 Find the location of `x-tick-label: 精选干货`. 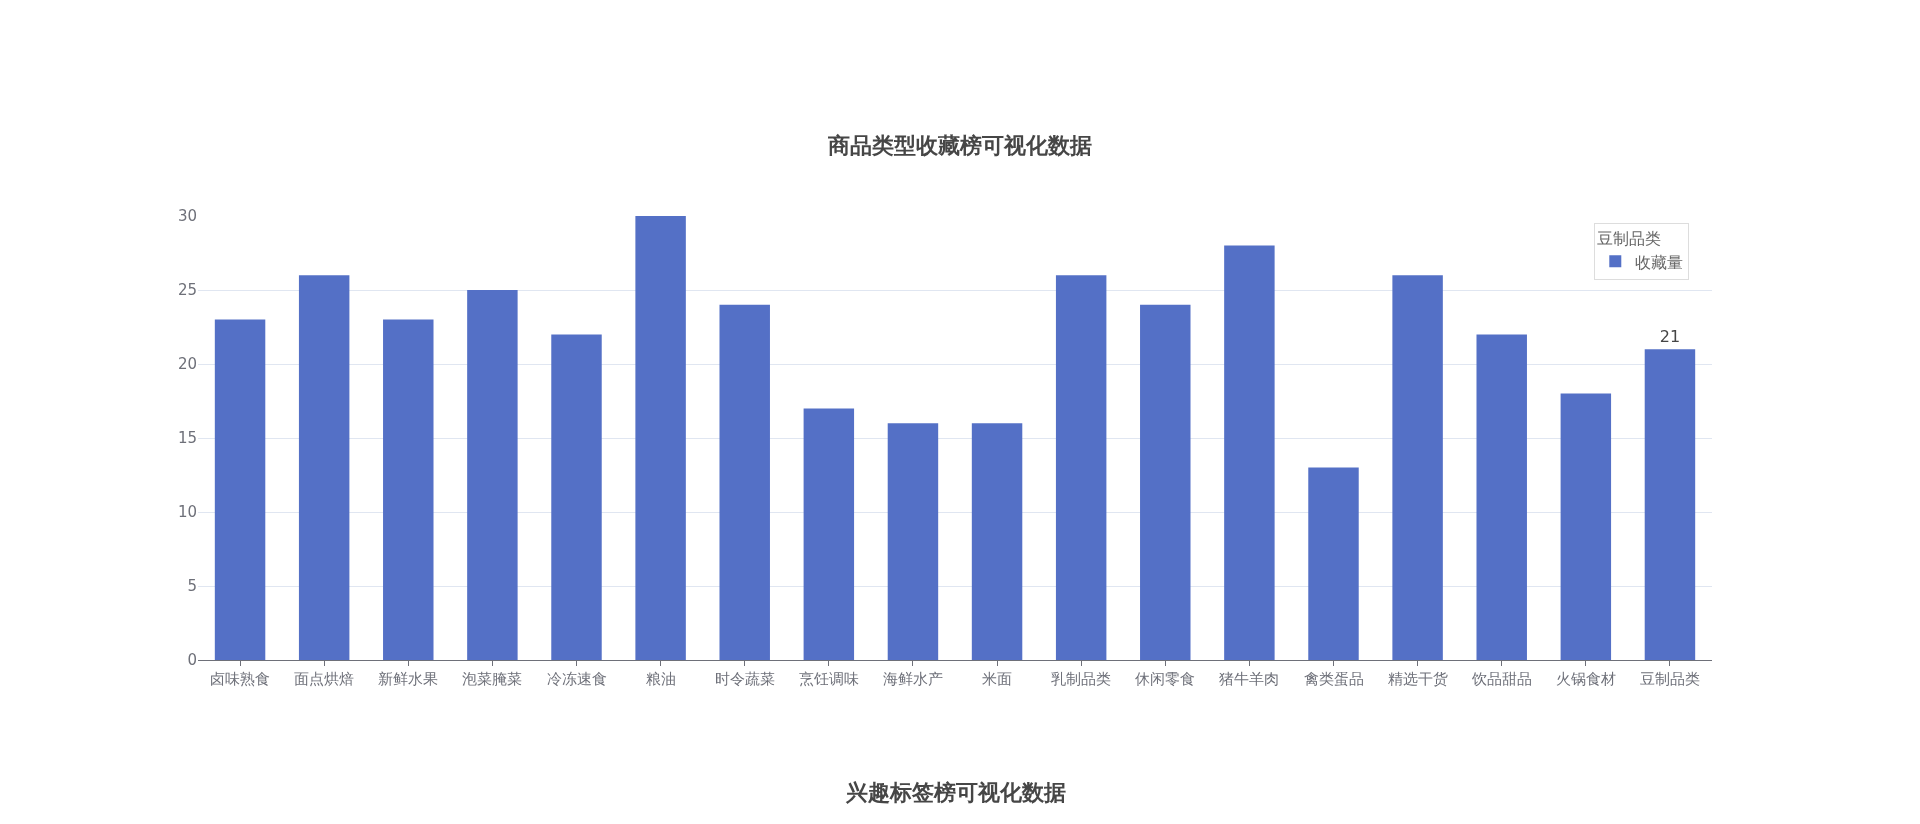

x-tick-label: 精选干货 is located at coordinates (1417, 679).